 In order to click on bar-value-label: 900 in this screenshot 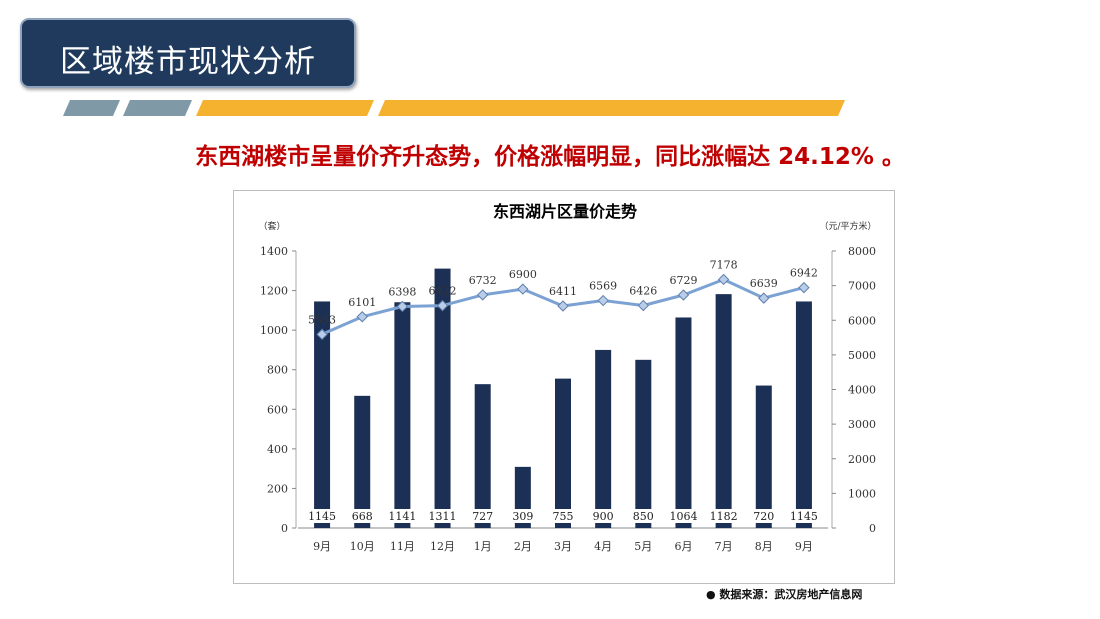, I will do `click(603, 516)`.